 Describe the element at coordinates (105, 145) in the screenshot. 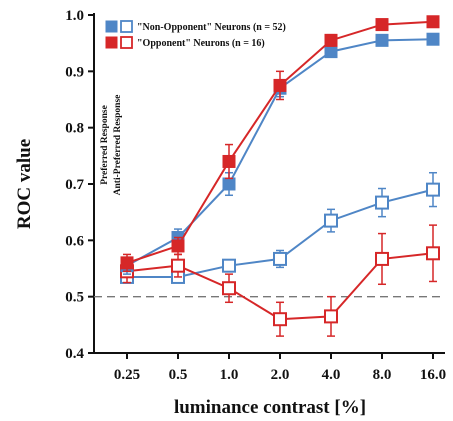

I see `side-label-preferred: Preferred Response` at that location.